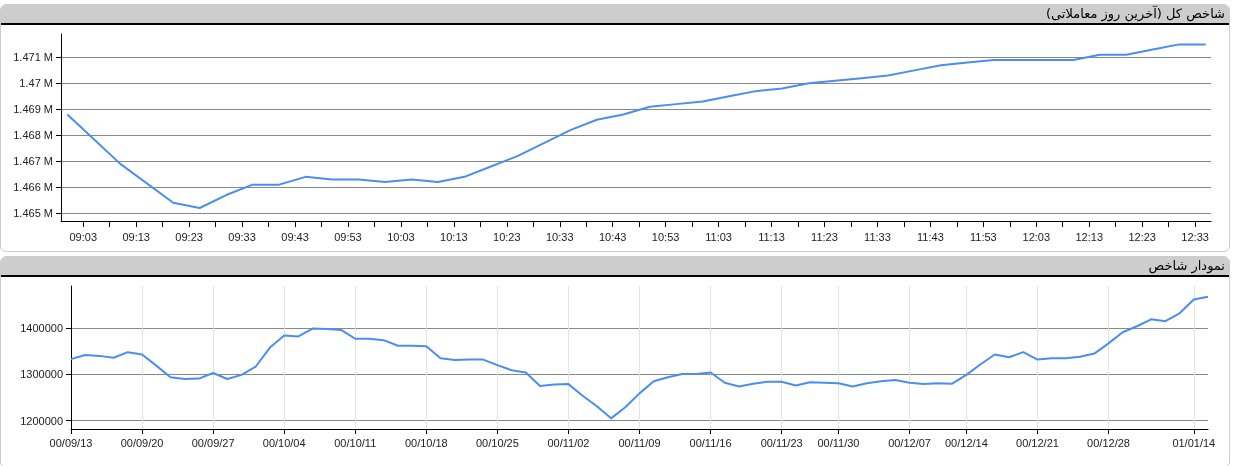 Image resolution: width=1234 pixels, height=466 pixels. What do you see at coordinates (559, 236) in the screenshot?
I see `x-tick-label: 10:33` at bounding box center [559, 236].